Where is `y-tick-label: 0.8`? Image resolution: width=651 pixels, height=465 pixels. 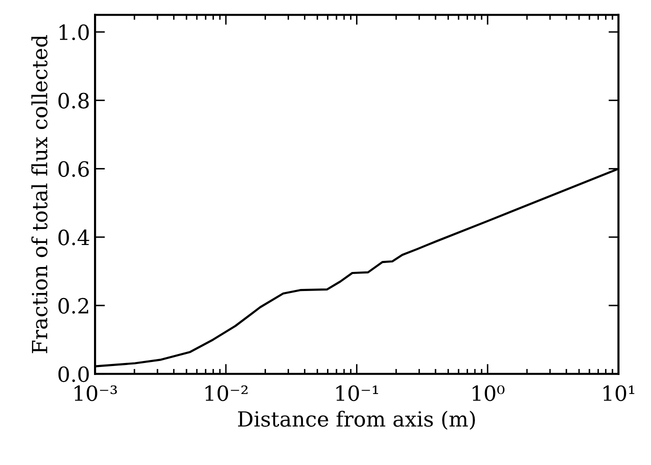
y-tick-label: 0.8 is located at coordinates (73, 100).